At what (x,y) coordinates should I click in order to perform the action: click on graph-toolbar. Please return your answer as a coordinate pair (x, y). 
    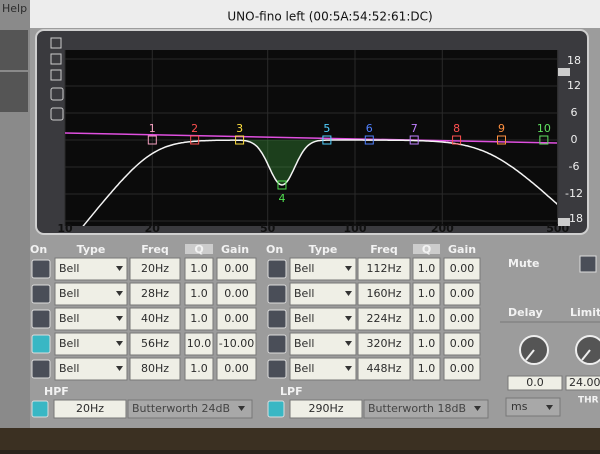
    Looking at the image, I should click on (57, 79).